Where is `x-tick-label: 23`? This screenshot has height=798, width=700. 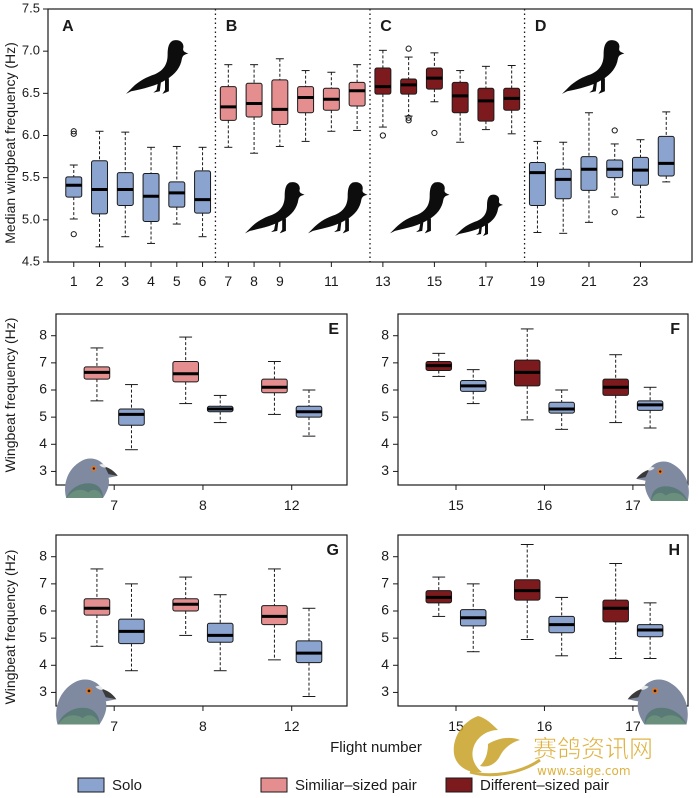 x-tick-label: 23 is located at coordinates (641, 281).